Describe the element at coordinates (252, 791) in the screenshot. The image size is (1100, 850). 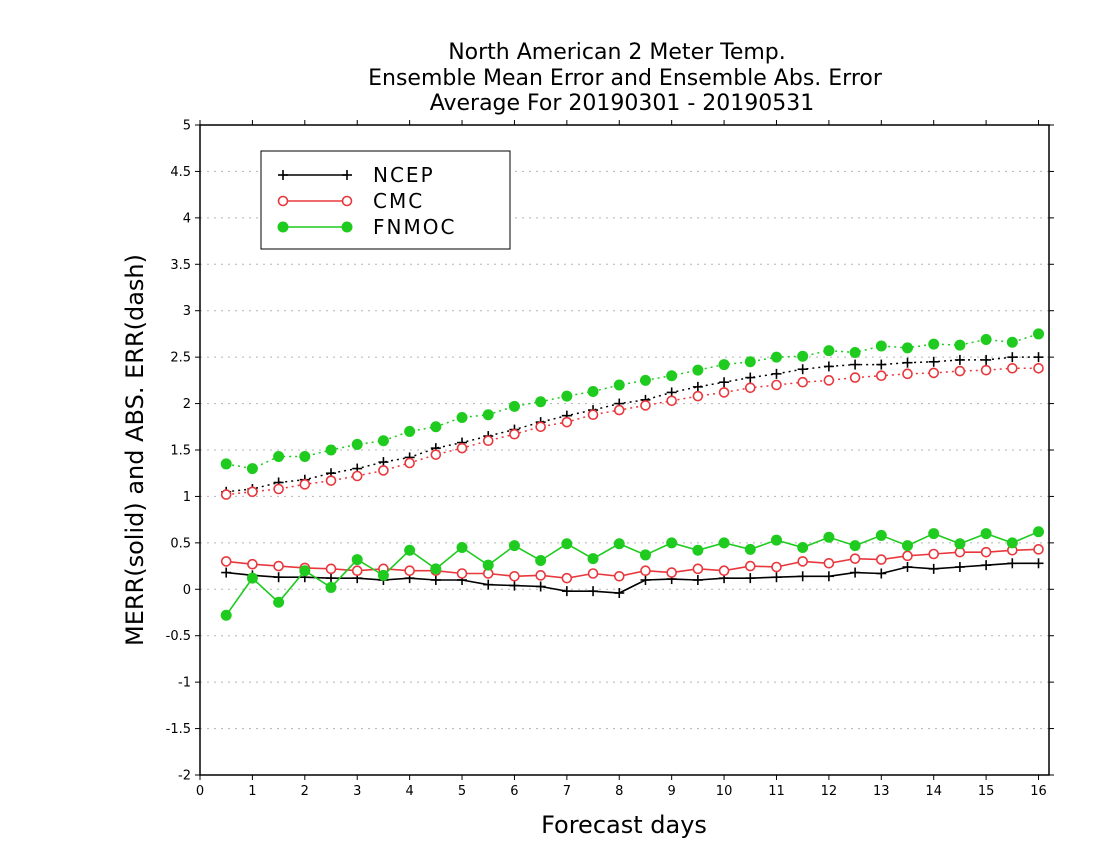
I see `x-tick-label: 1` at that location.